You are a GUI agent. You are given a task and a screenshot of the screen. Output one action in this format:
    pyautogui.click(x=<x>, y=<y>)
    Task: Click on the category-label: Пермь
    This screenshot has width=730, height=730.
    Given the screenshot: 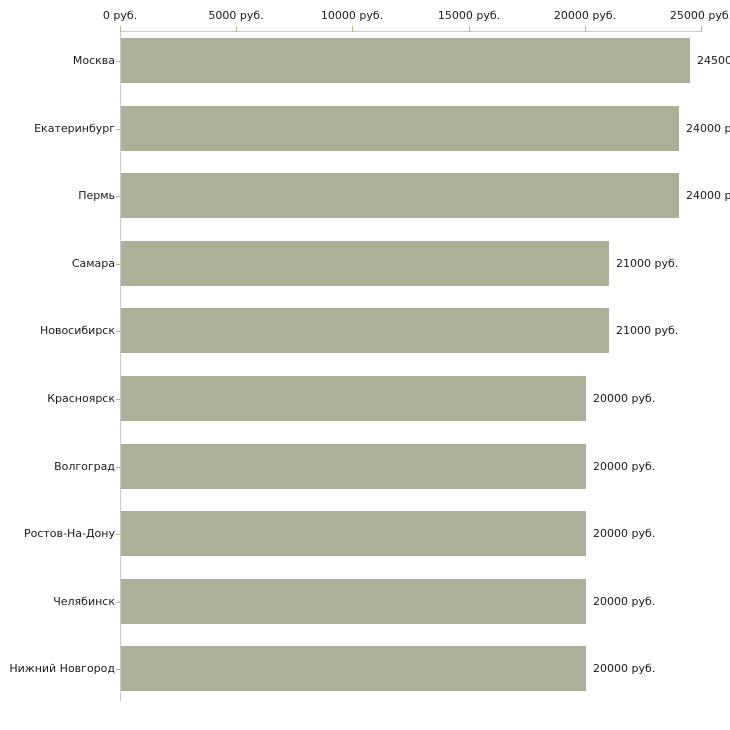 What is the action you would take?
    pyautogui.click(x=96, y=195)
    